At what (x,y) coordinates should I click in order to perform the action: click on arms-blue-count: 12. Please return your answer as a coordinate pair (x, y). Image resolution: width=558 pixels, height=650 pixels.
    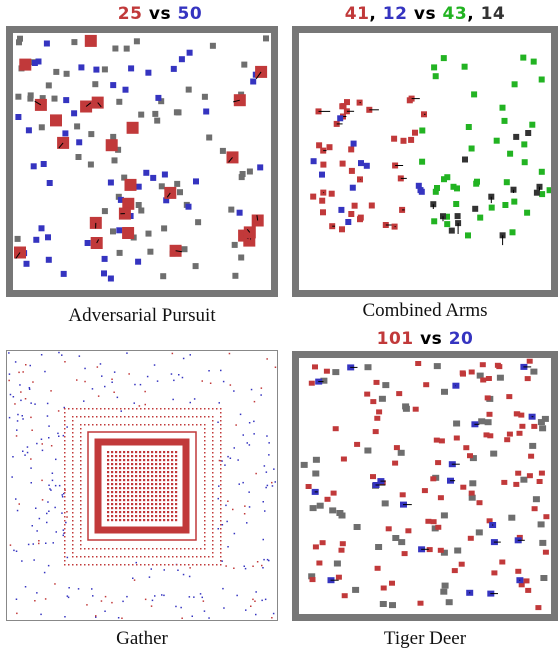
    Looking at the image, I should click on (395, 14).